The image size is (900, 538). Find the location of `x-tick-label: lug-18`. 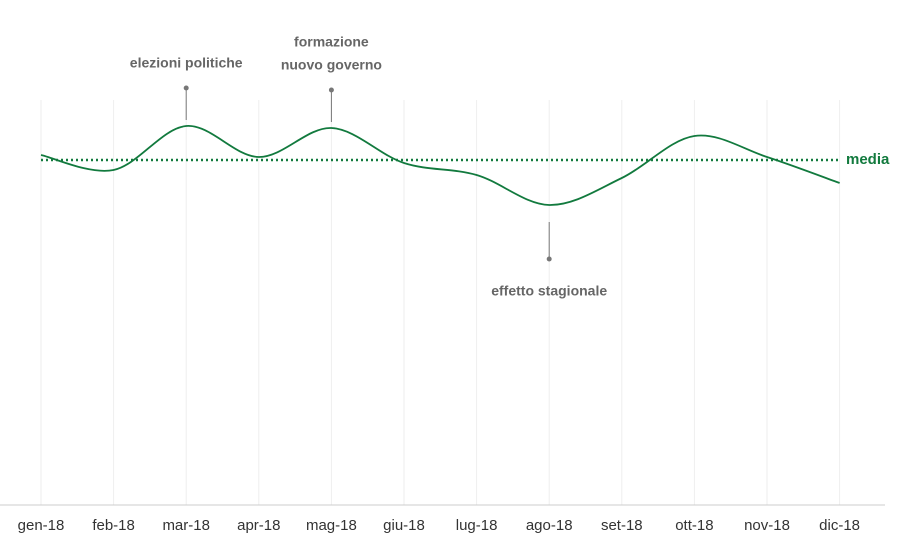

x-tick-label: lug-18 is located at coordinates (477, 525).